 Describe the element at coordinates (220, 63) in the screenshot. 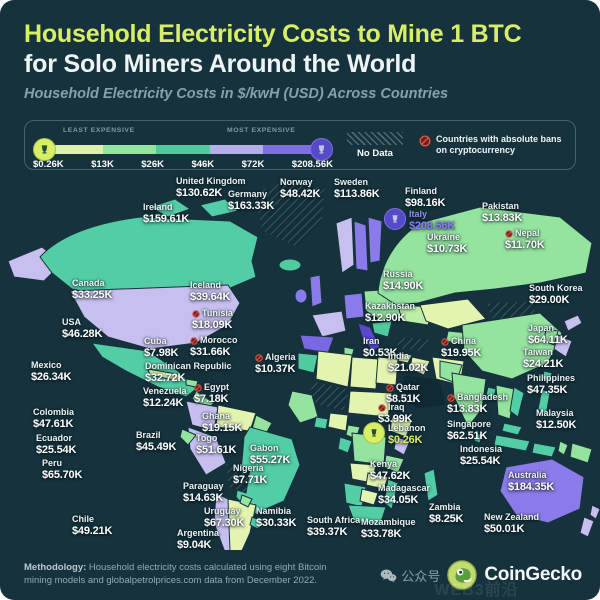

I see `title-line2: for Solo Miners Around the World` at that location.